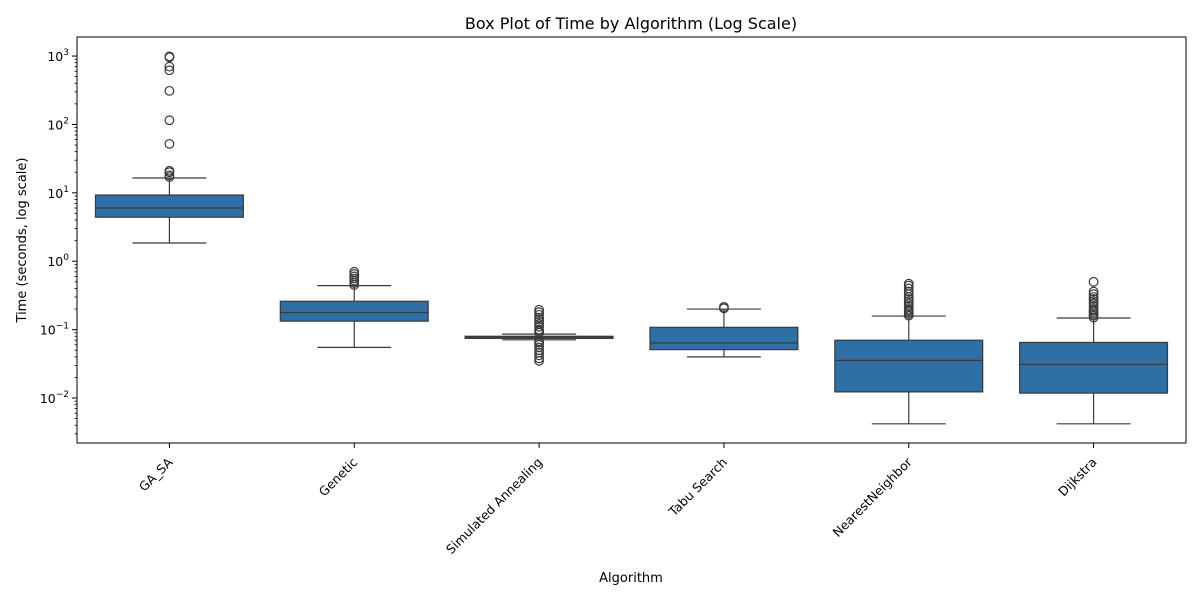 Image resolution: width=1200 pixels, height=600 pixels. I want to click on y-tick-label: 10⁻¹, so click(54, 330).